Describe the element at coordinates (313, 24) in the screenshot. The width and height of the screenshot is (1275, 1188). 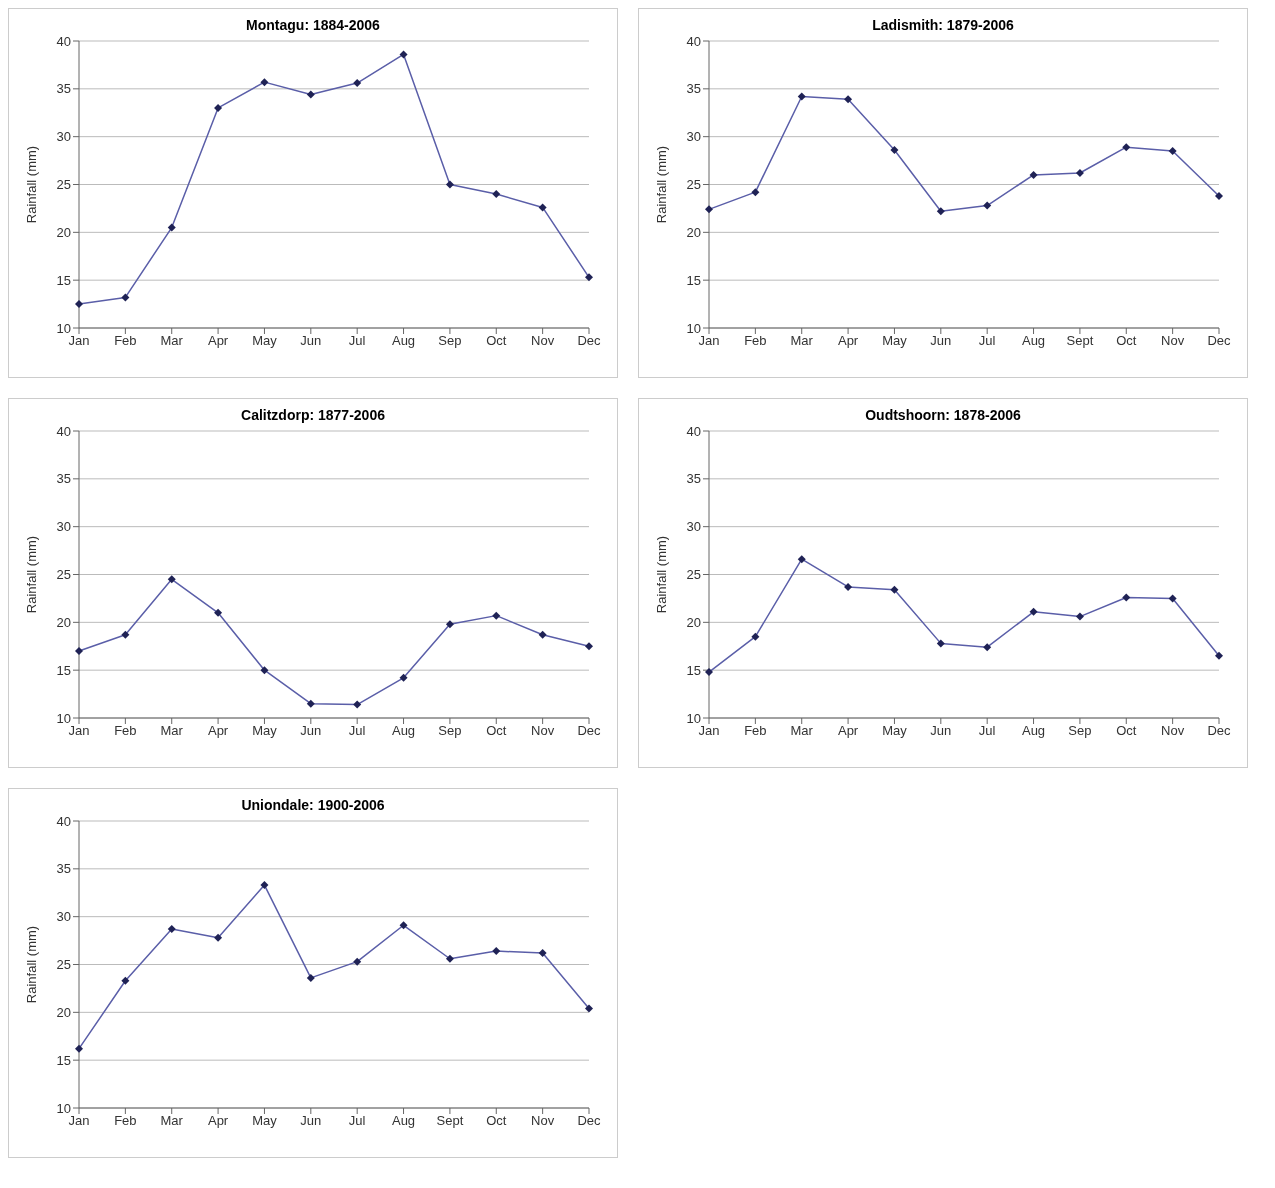
I see `chart-title: Montagu: 1884-2006` at that location.